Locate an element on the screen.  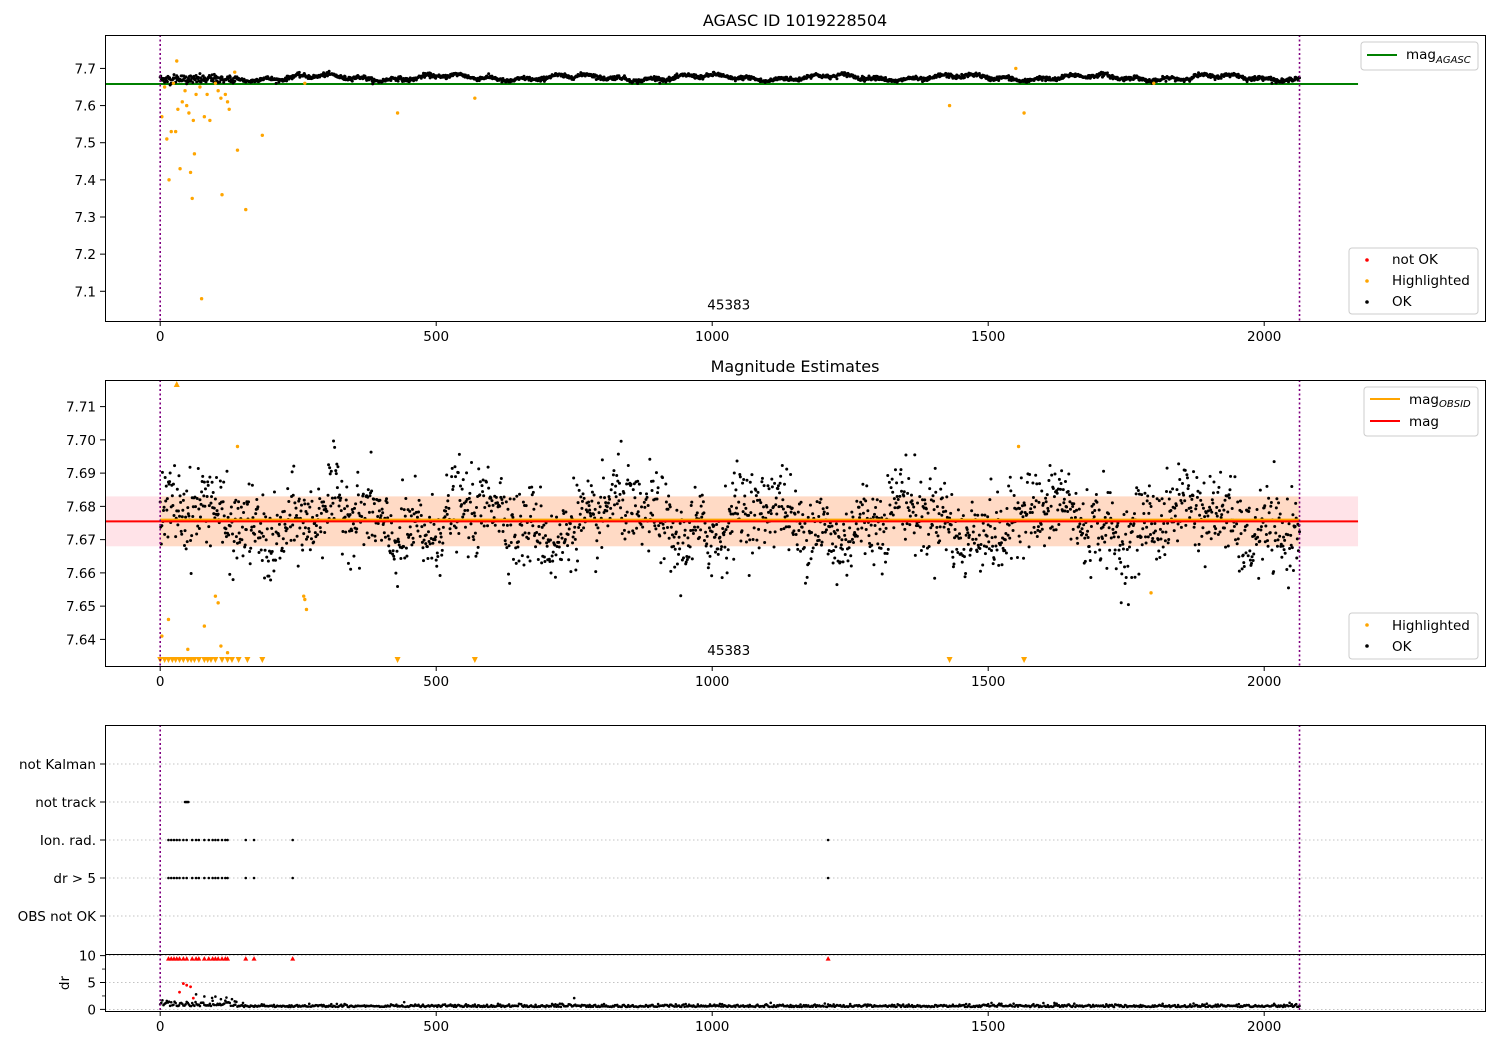
top-legend-not-ok: not OK is located at coordinates (1415, 260).